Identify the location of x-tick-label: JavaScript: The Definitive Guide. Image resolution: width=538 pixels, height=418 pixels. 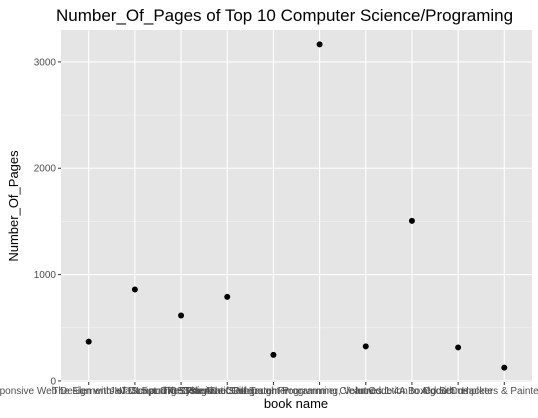
(181, 391).